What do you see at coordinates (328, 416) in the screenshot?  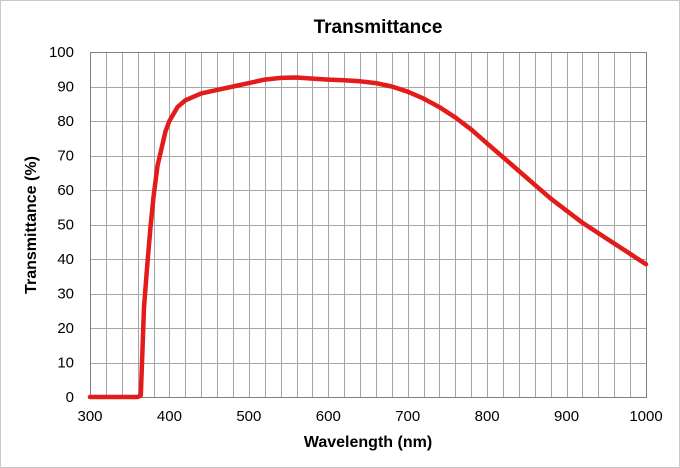 I see `x-tick-label: 600` at bounding box center [328, 416].